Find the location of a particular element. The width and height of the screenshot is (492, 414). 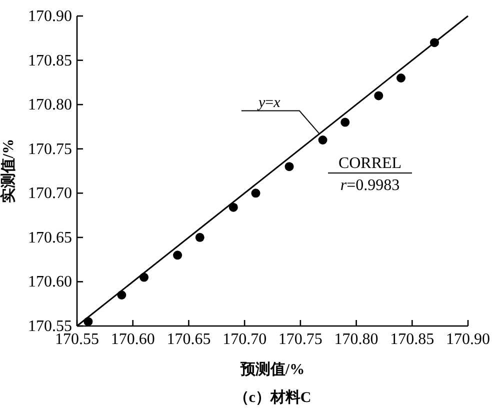

x-tick-label: 170.70 is located at coordinates (244, 339).